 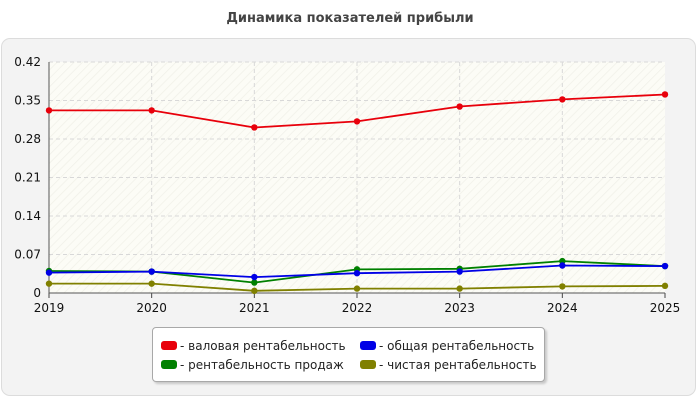 What do you see at coordinates (562, 308) in the screenshot?
I see `x-tick-label: 2024` at bounding box center [562, 308].